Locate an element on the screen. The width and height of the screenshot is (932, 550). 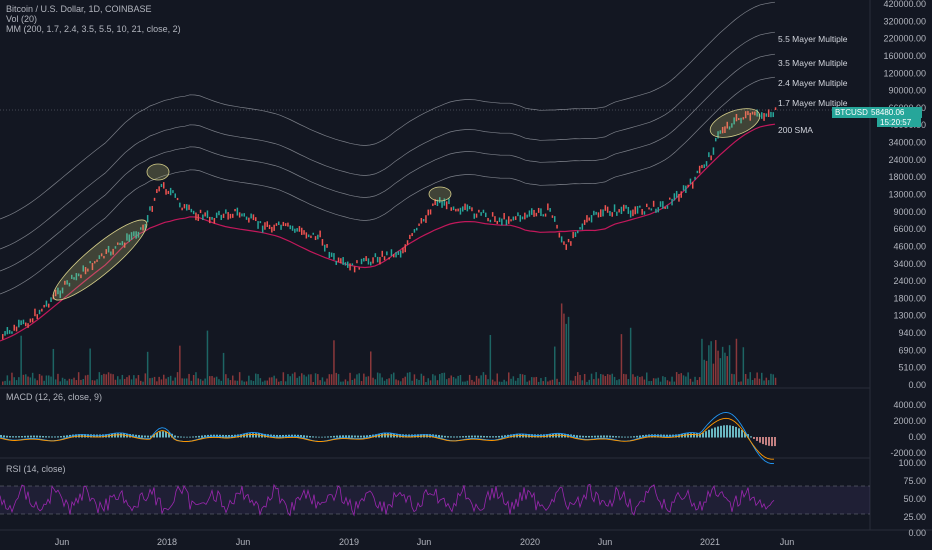
price-axis-label: 120000.00 is located at coordinates (904, 73).